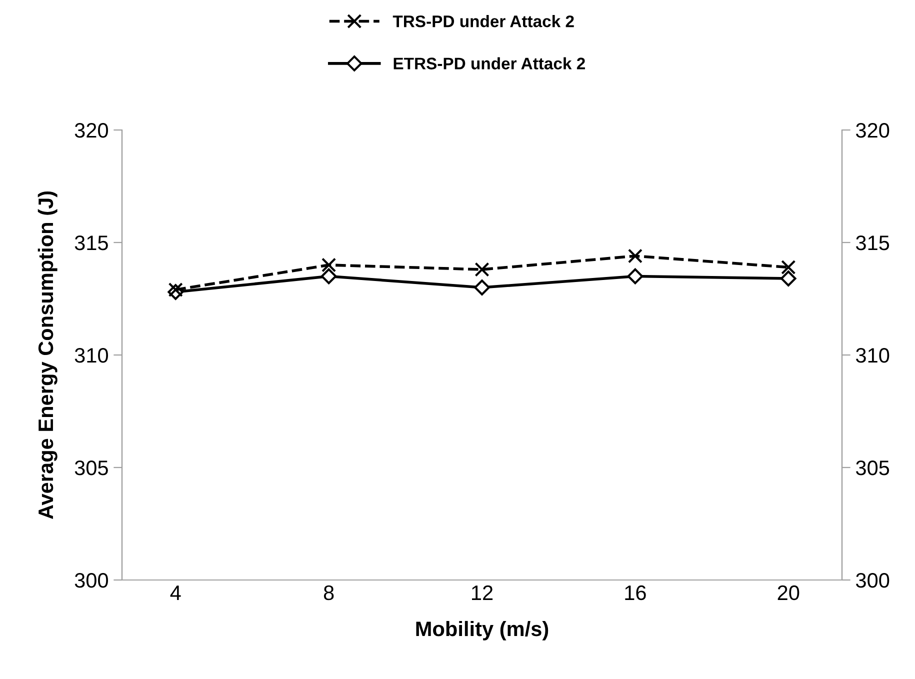 Image resolution: width=915 pixels, height=679 pixels. What do you see at coordinates (483, 21) in the screenshot?
I see `legend-label: TRS-PD under Attack 2` at bounding box center [483, 21].